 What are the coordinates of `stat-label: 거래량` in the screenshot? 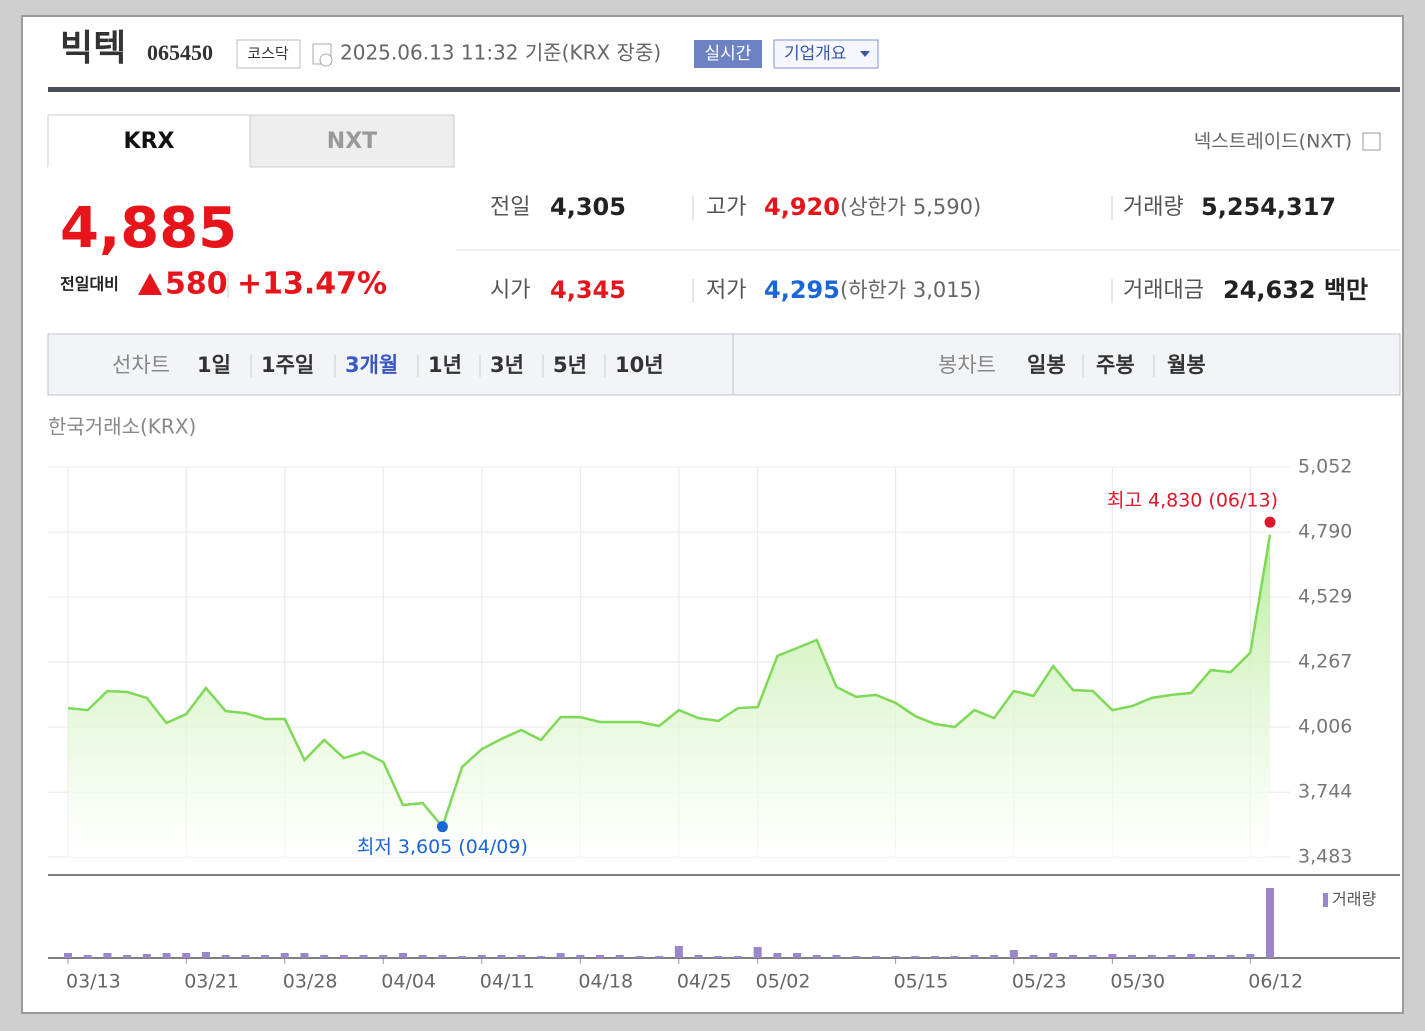 It's located at (1153, 207).